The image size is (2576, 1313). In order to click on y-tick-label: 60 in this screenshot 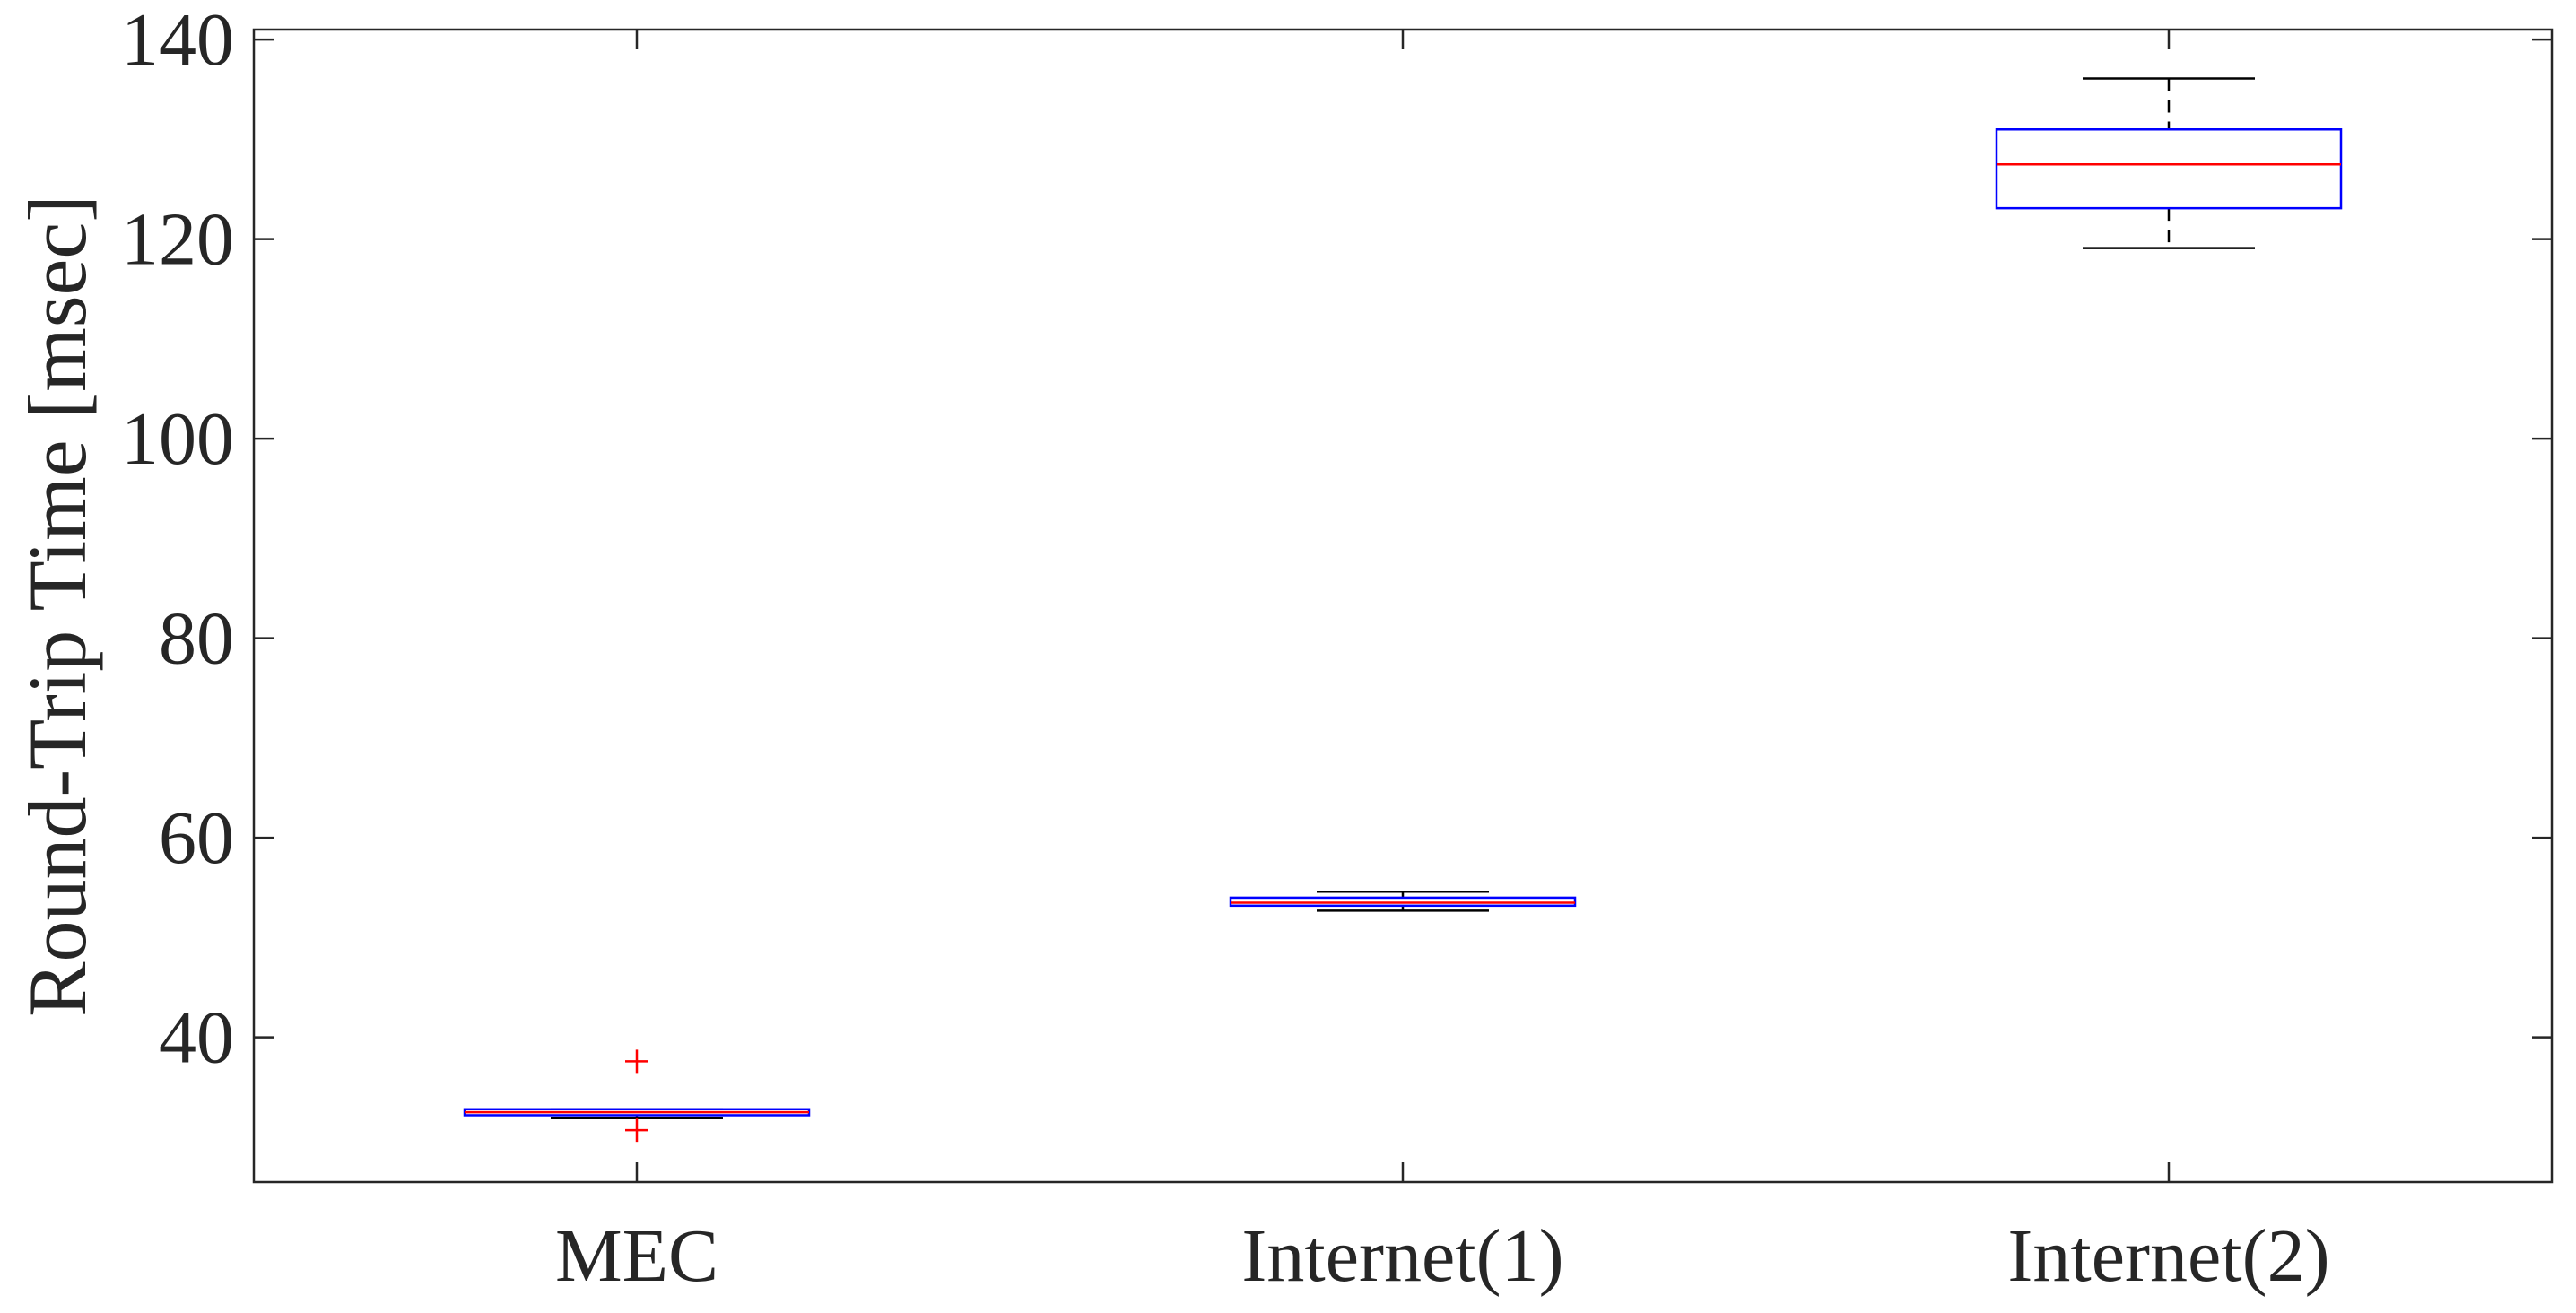, I will do `click(196, 838)`.